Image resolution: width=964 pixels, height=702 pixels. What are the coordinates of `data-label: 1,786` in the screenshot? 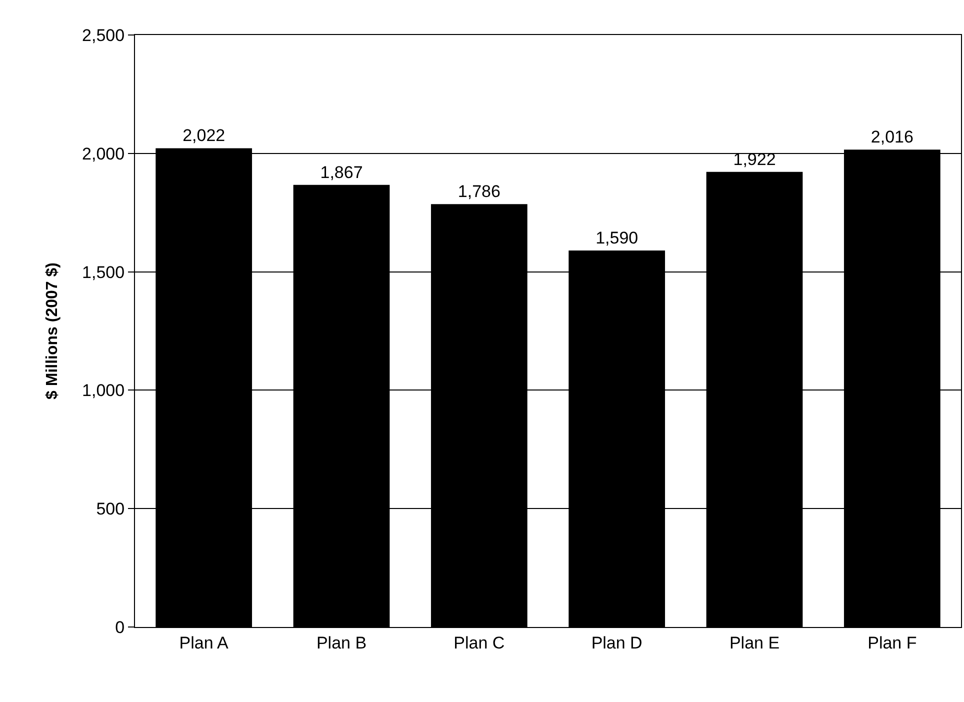 It's located at (479, 192).